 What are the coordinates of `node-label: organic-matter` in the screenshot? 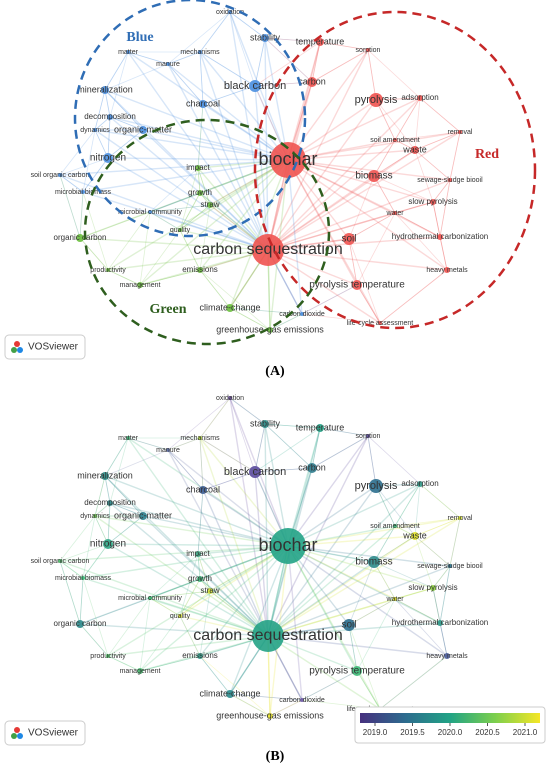 It's located at (143, 129).